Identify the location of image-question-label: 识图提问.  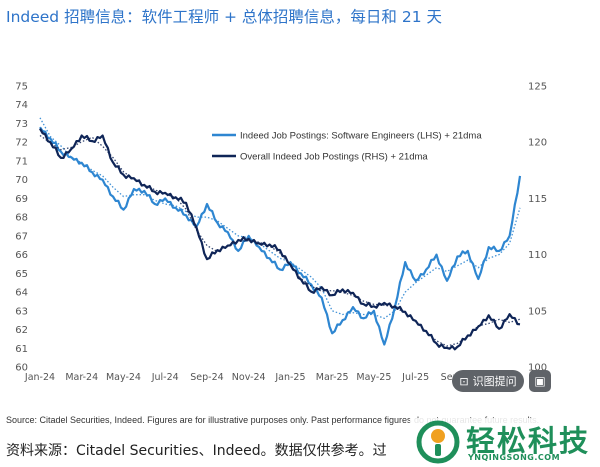
(494, 381).